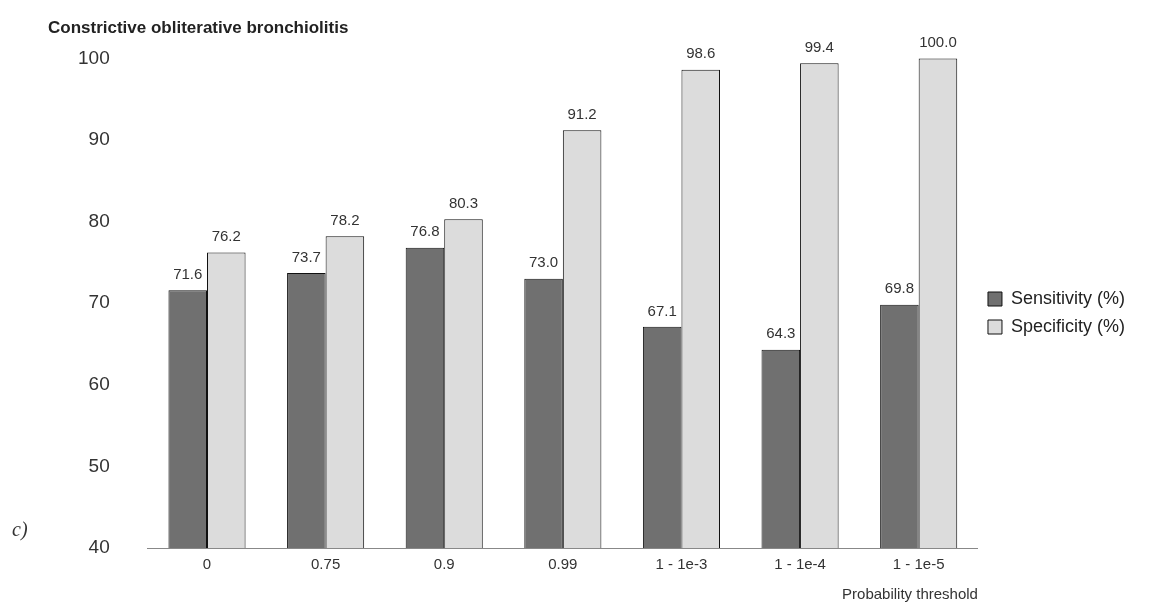 This screenshot has height=616, width=1153. Describe the element at coordinates (207, 564) in the screenshot. I see `x-tick-label: 0` at that location.